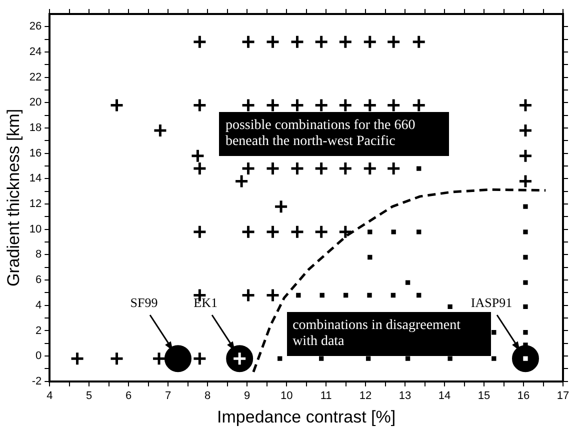 The width and height of the screenshot is (577, 430). I want to click on x-tick-label: 15, so click(484, 396).